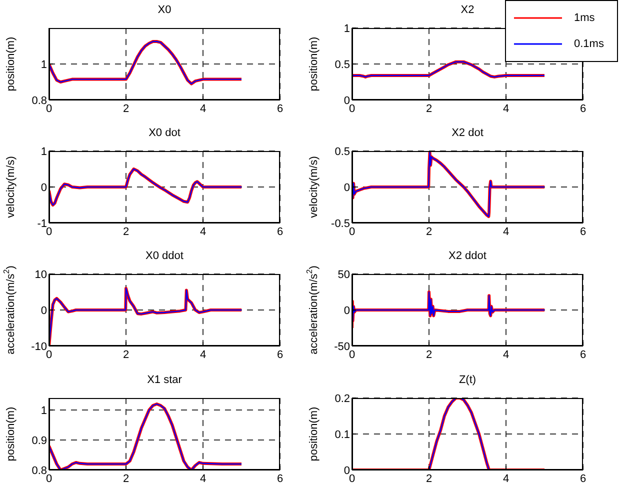 The width and height of the screenshot is (635, 489). What do you see at coordinates (164, 380) in the screenshot?
I see `chart-title: X1 star` at bounding box center [164, 380].